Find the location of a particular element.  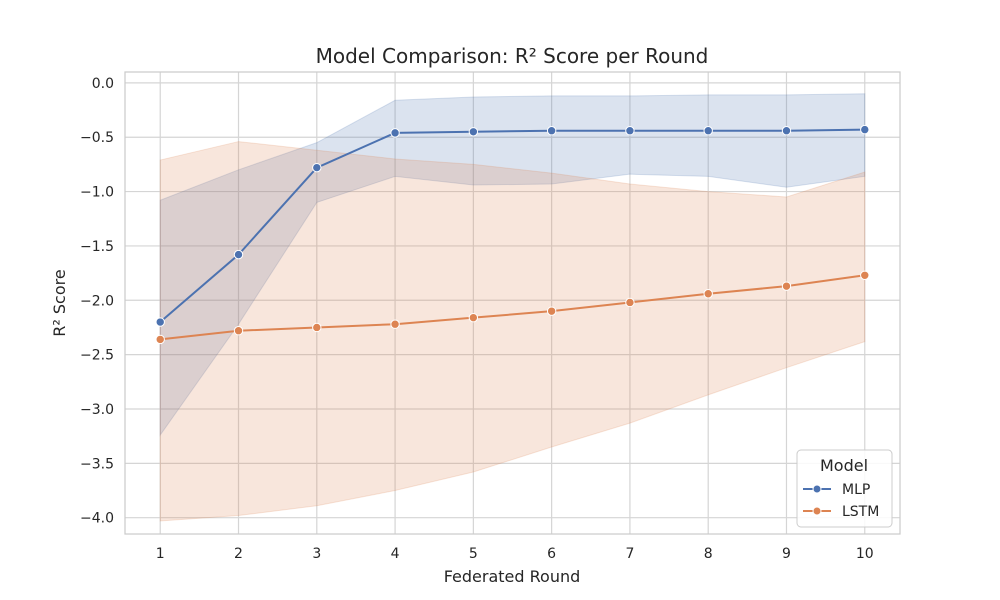

x-axis-label: Federated Round is located at coordinates (512, 576).